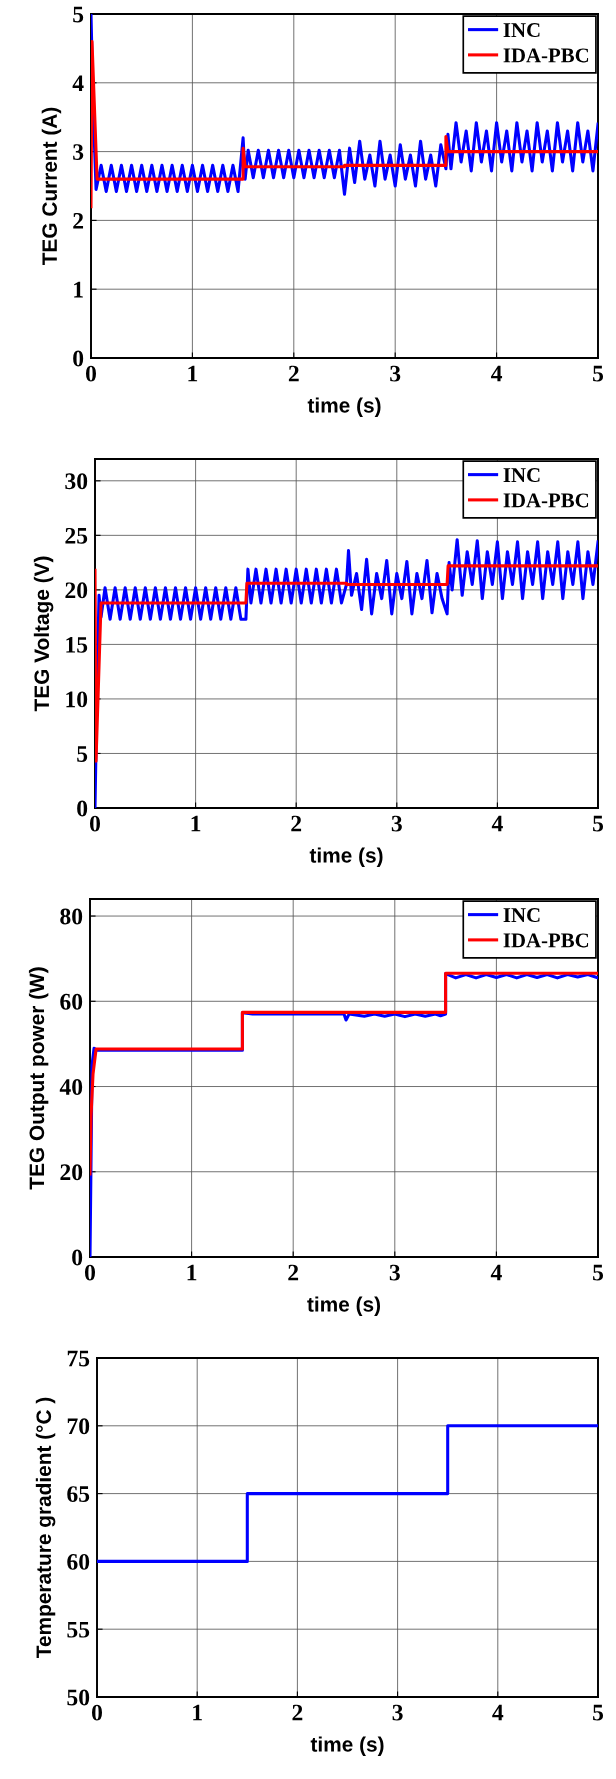 This screenshot has width=616, height=1779. Describe the element at coordinates (78, 83) in the screenshot. I see `y-tick-label: 4` at that location.